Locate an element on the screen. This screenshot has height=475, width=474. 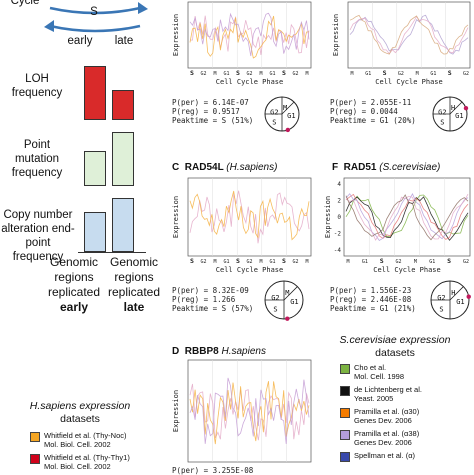
panel-title: F RAD51 (S.cerevisiae) is located at coordinates (386, 167).